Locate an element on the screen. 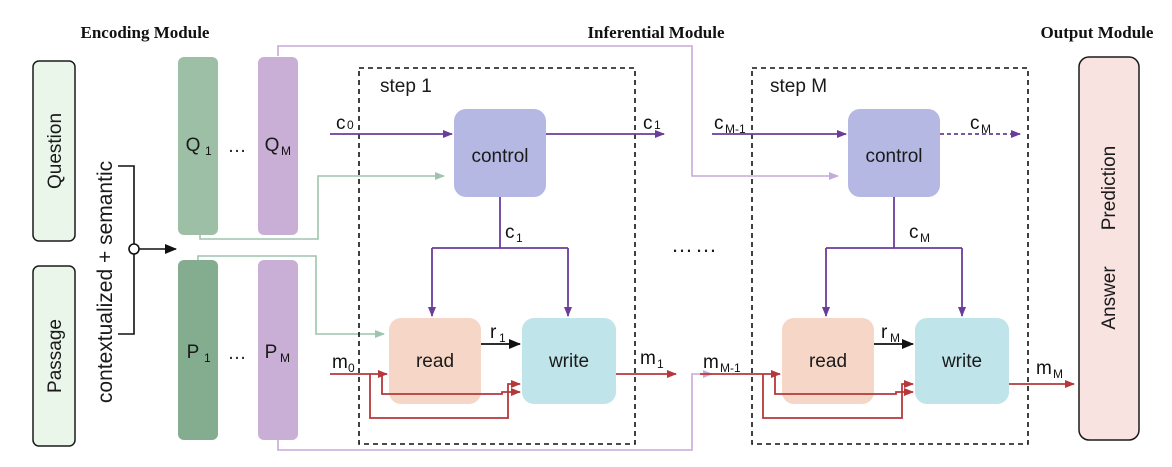 Image resolution: width=1172 pixels, height=467 pixels. c0-label: c is located at coordinates (341, 123).